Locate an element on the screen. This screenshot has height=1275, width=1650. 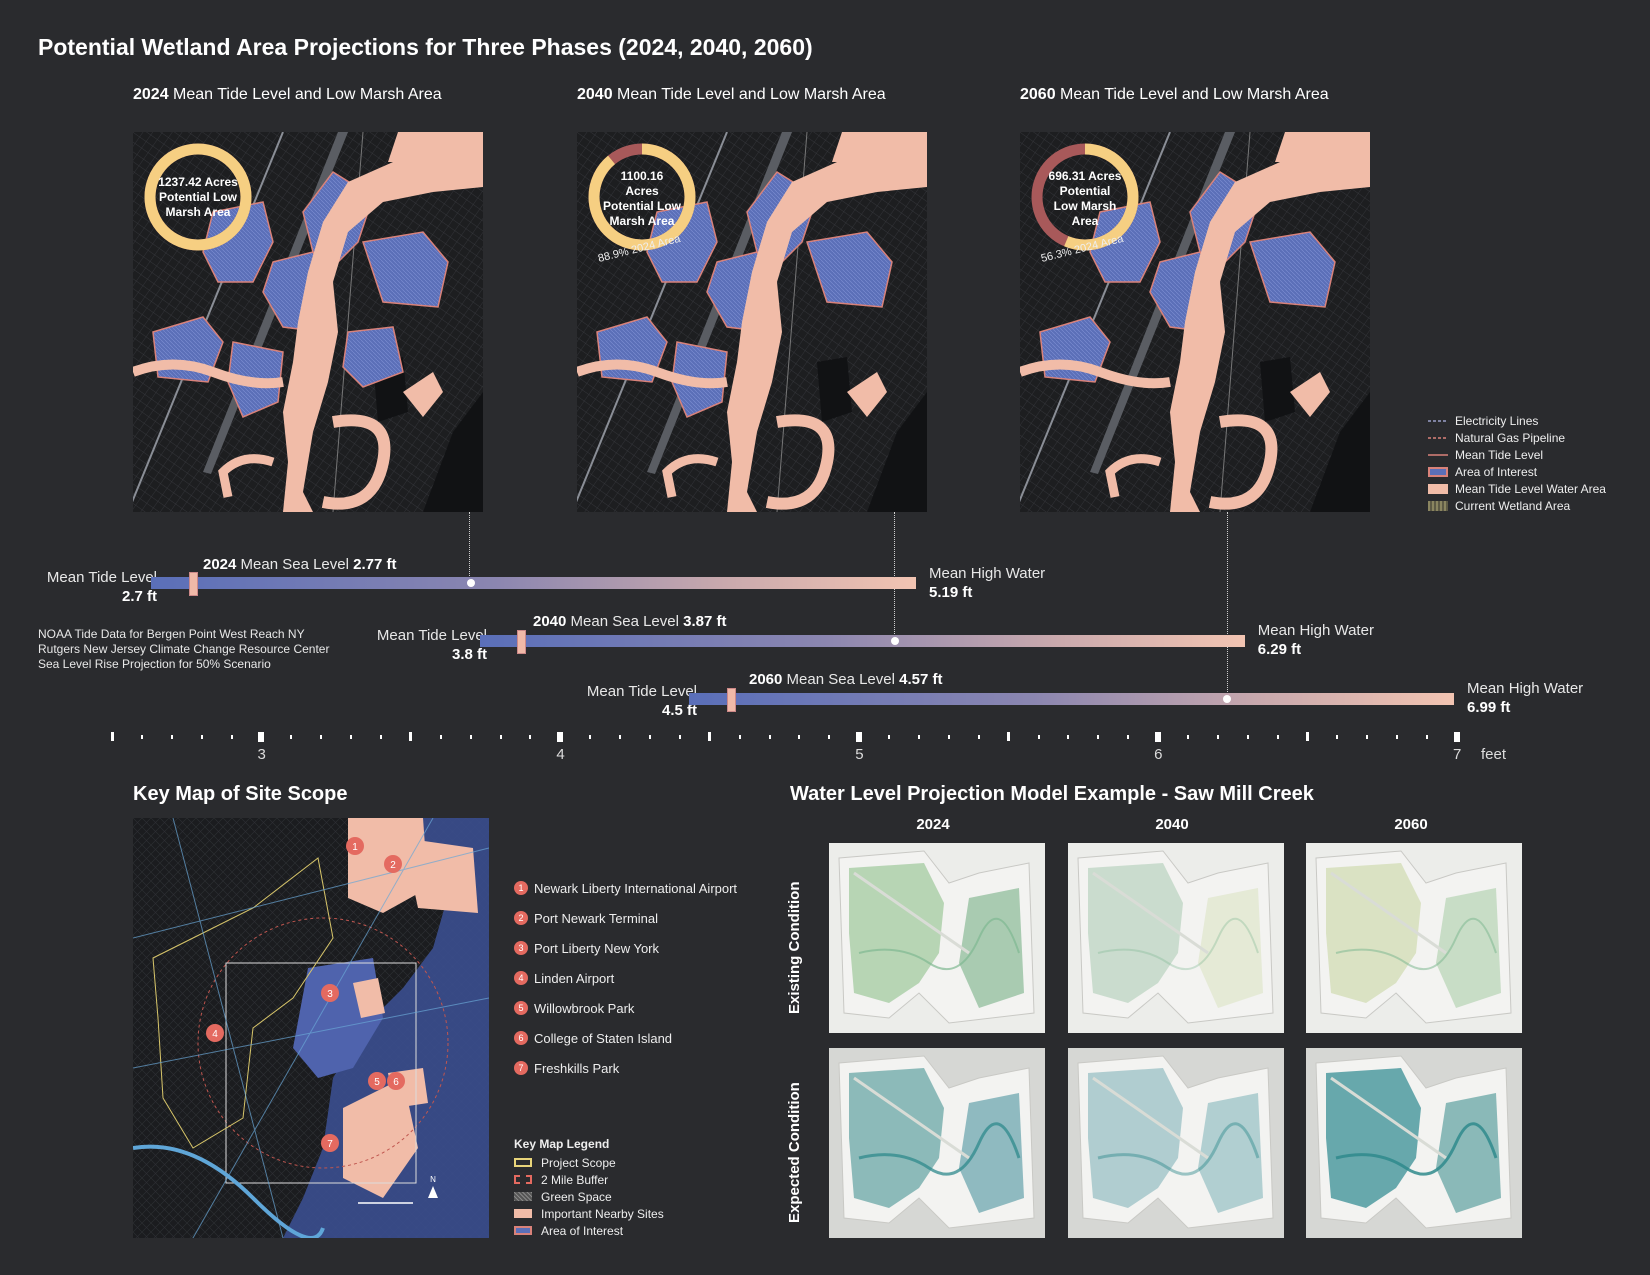
keymap-pin-6: 6 is located at coordinates (396, 1082).